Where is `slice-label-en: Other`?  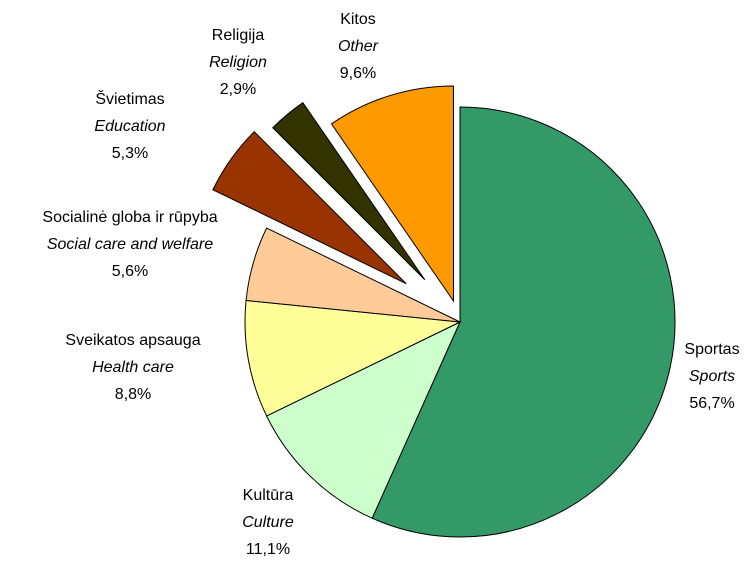 slice-label-en: Other is located at coordinates (358, 46).